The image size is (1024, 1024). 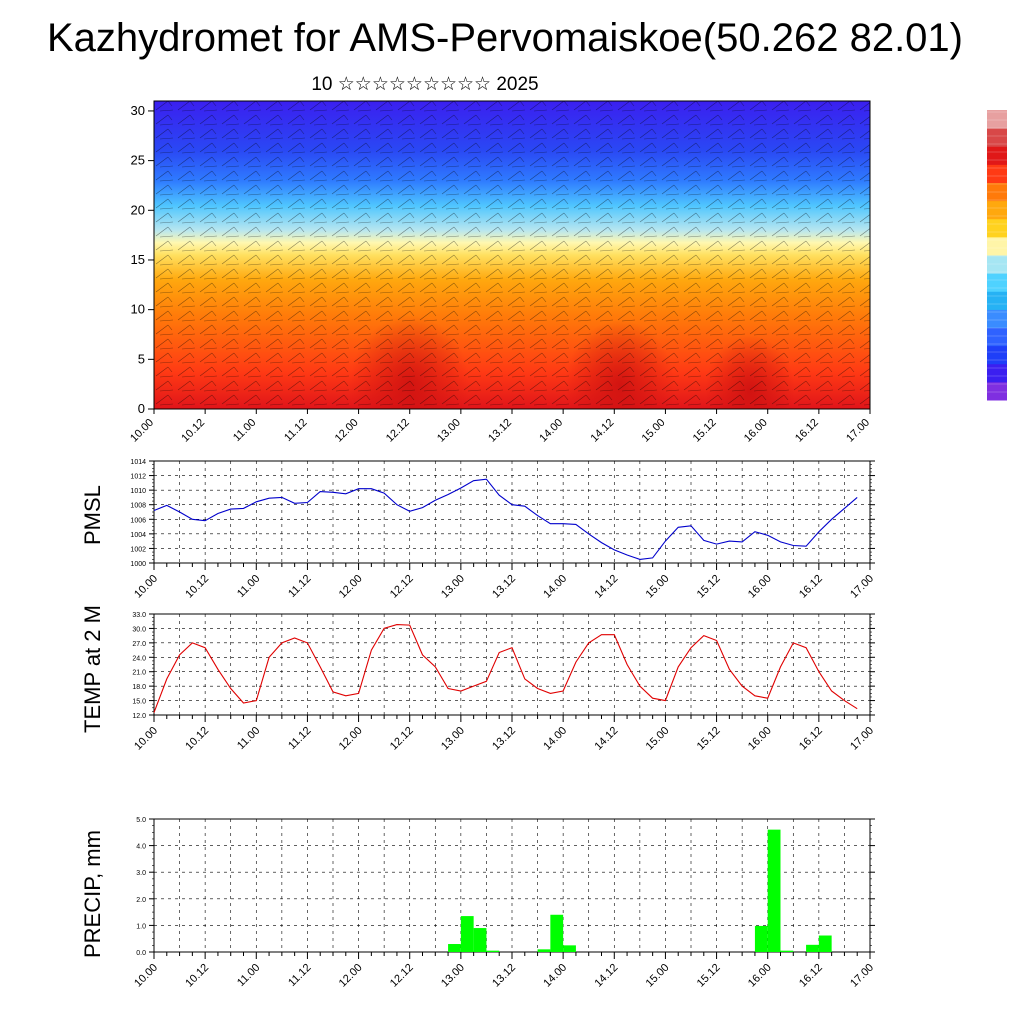 What do you see at coordinates (141, 926) in the screenshot?
I see `y-tick-label: 1.0` at bounding box center [141, 926].